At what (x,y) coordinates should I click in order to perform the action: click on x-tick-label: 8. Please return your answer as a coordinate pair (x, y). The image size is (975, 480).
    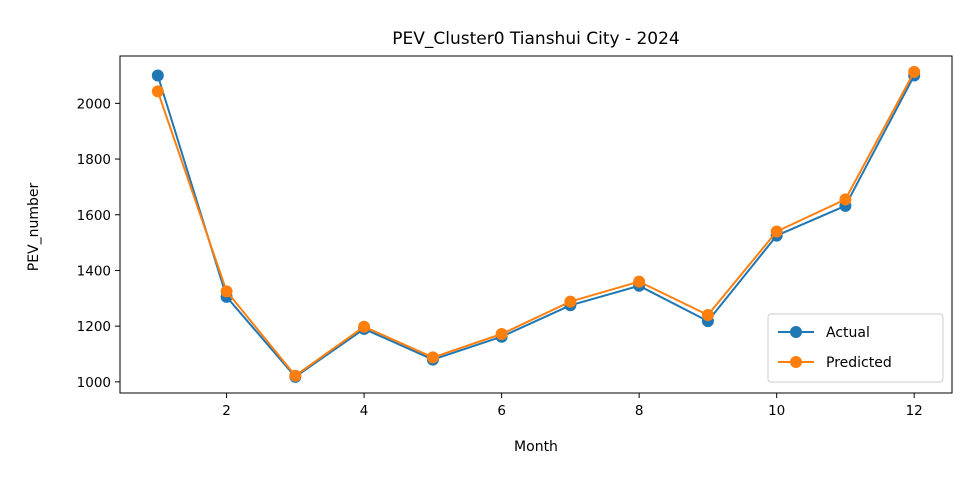
    Looking at the image, I should click on (639, 411).